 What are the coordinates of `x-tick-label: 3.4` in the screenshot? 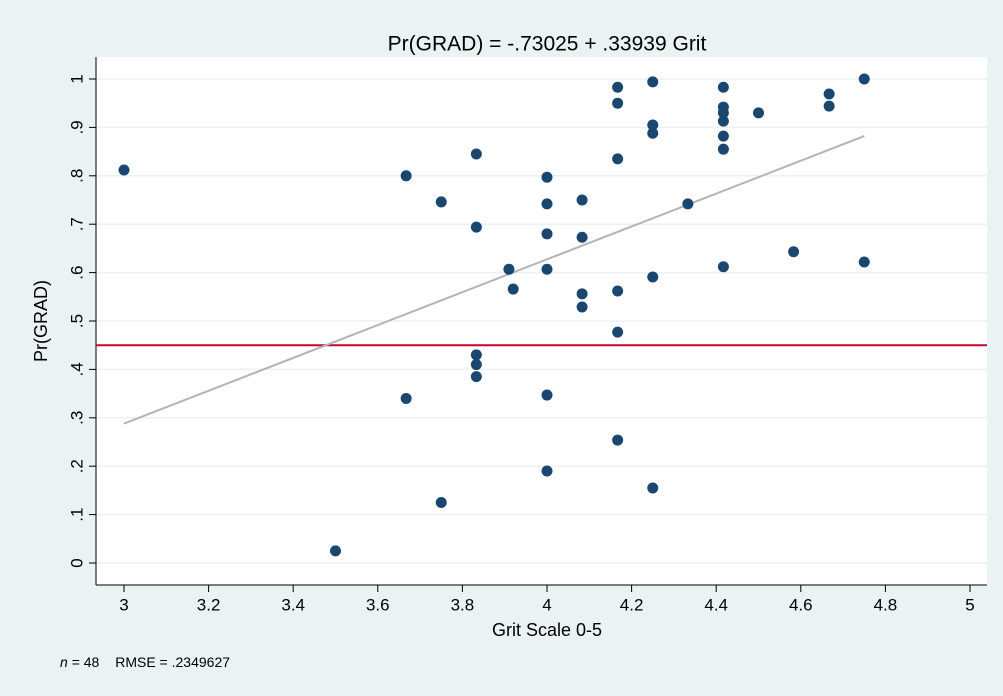 It's located at (293, 604).